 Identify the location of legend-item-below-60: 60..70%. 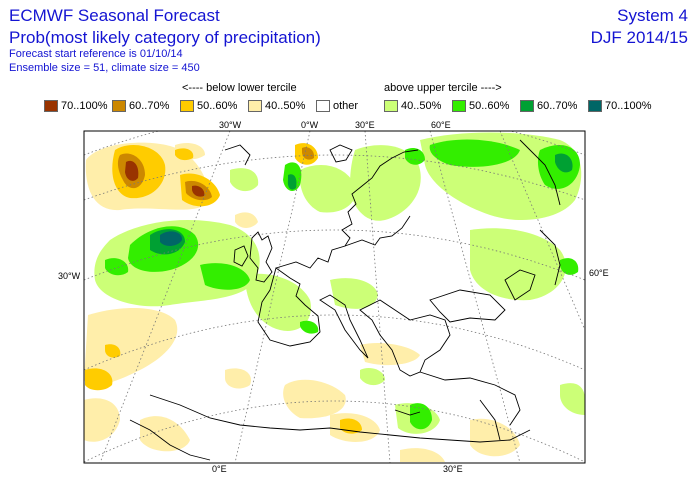
(140, 106).